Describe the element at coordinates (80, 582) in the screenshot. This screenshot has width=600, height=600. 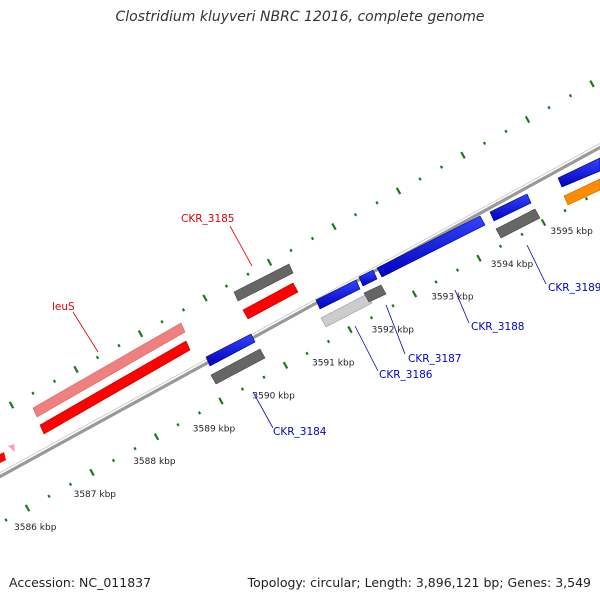
I see `accession-text: Accession: NC_011837` at that location.